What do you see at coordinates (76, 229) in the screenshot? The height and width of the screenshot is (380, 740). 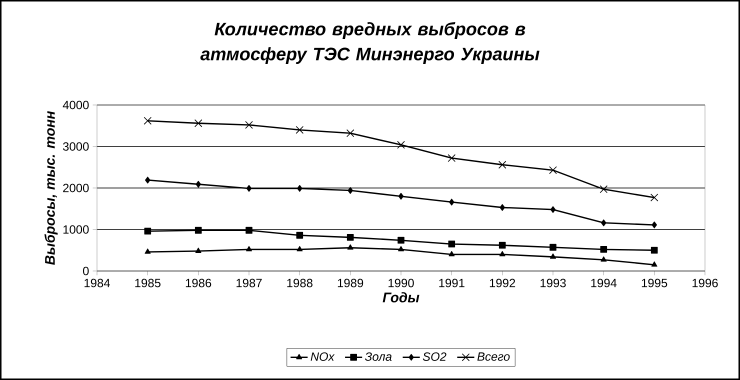 I see `y-tick-label: 1000` at bounding box center [76, 229].